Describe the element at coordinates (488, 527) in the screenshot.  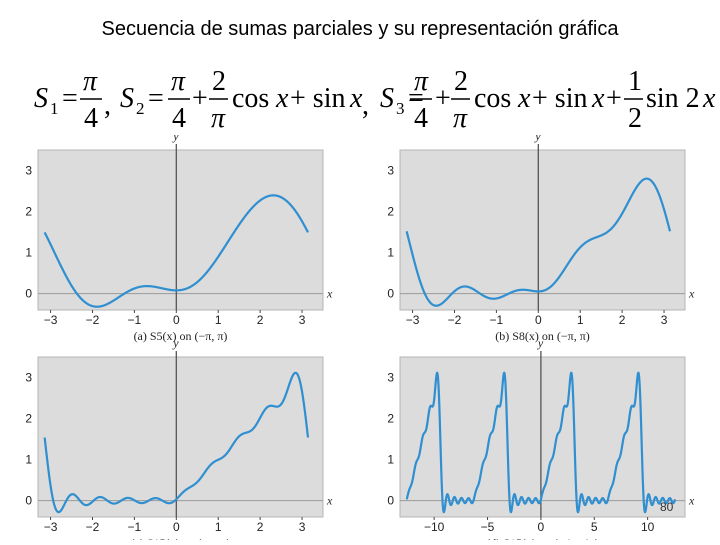
I see `x-tick-label-1: −5` at that location.